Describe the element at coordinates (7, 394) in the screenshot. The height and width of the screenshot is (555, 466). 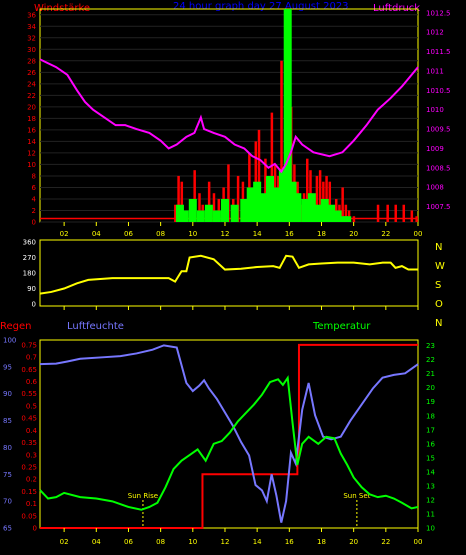
I see `humidity-tick-label: 90` at that location.